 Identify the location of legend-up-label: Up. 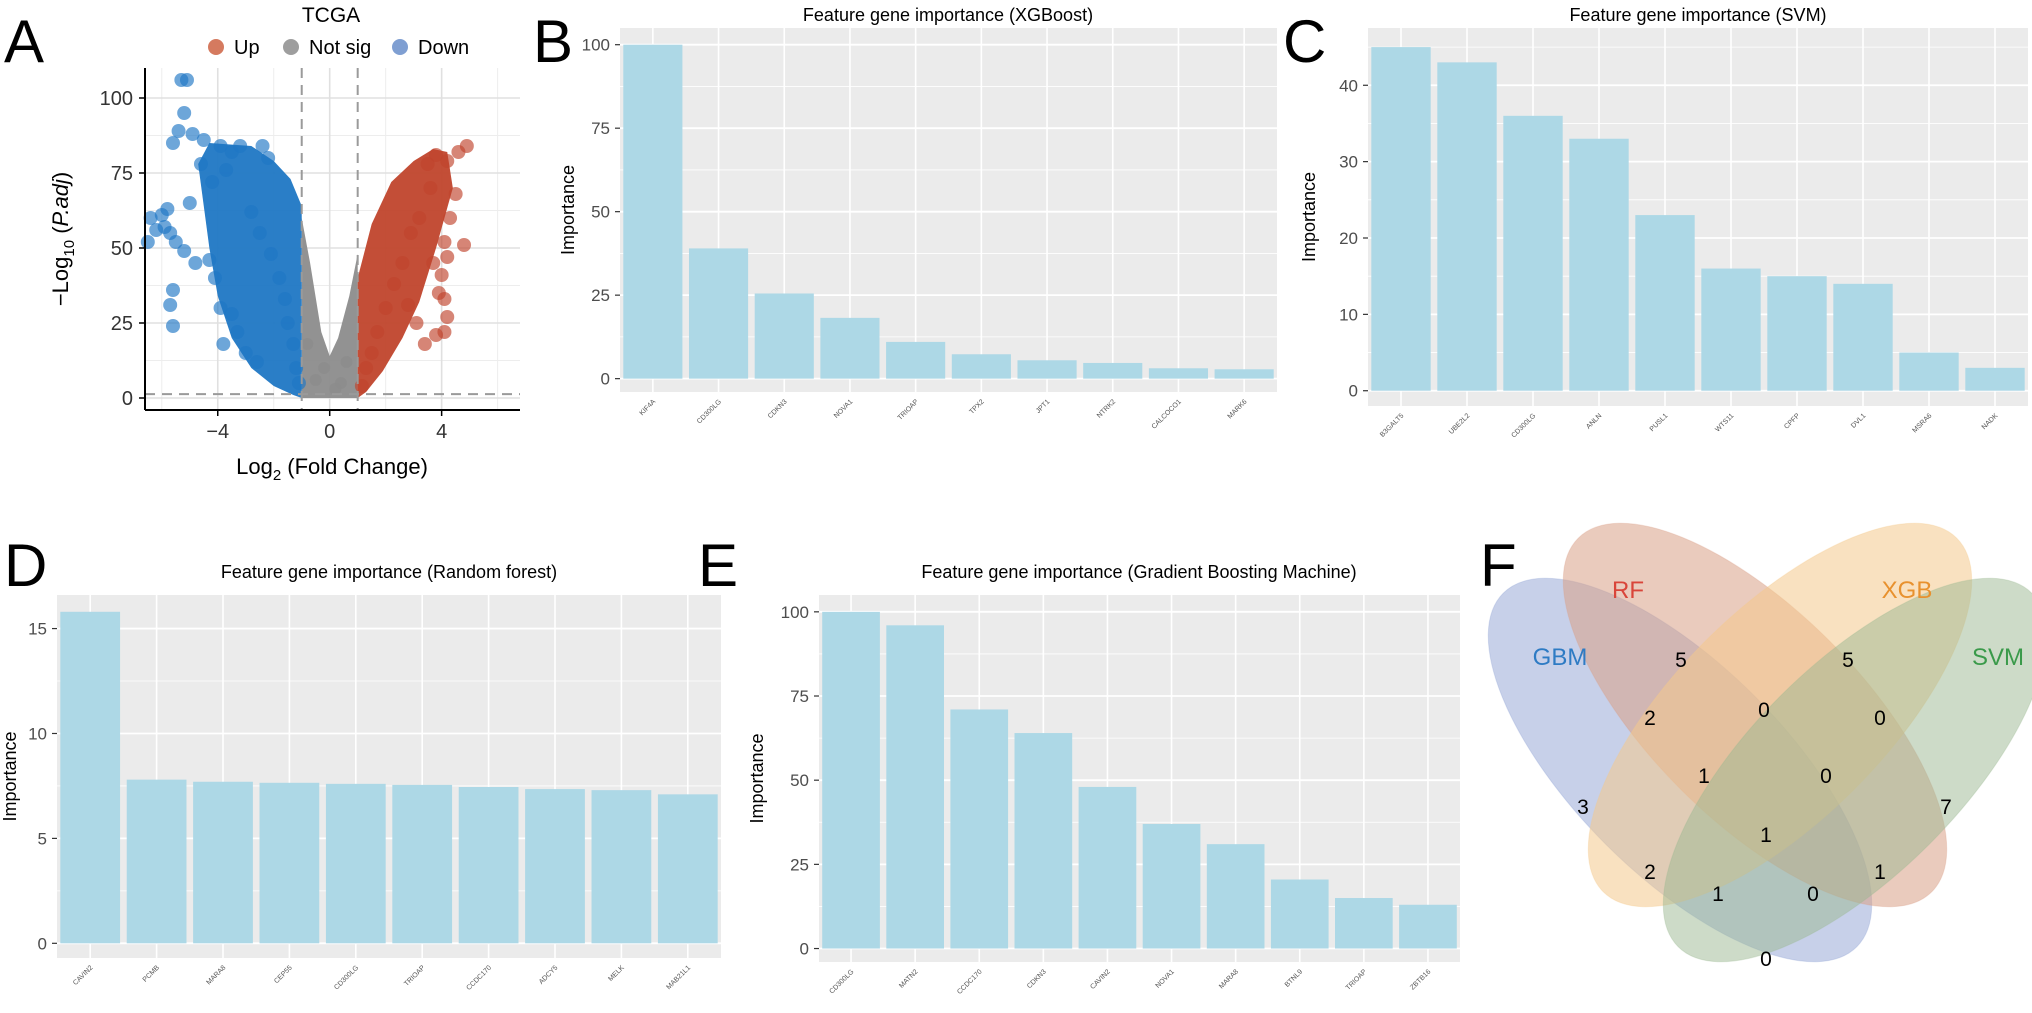
(247, 48).